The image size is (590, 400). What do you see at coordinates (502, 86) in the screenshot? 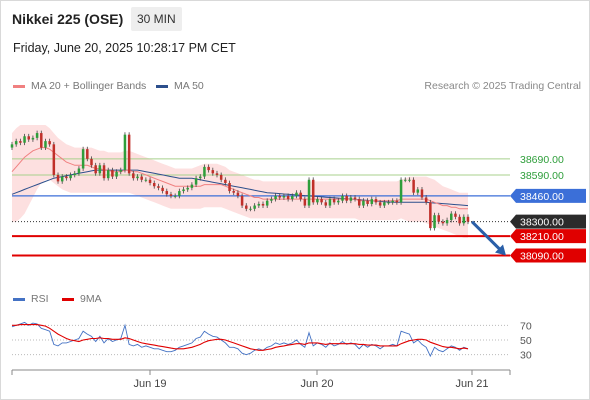
I see `credit-label: Research © 2025 Trading Central` at bounding box center [502, 86].